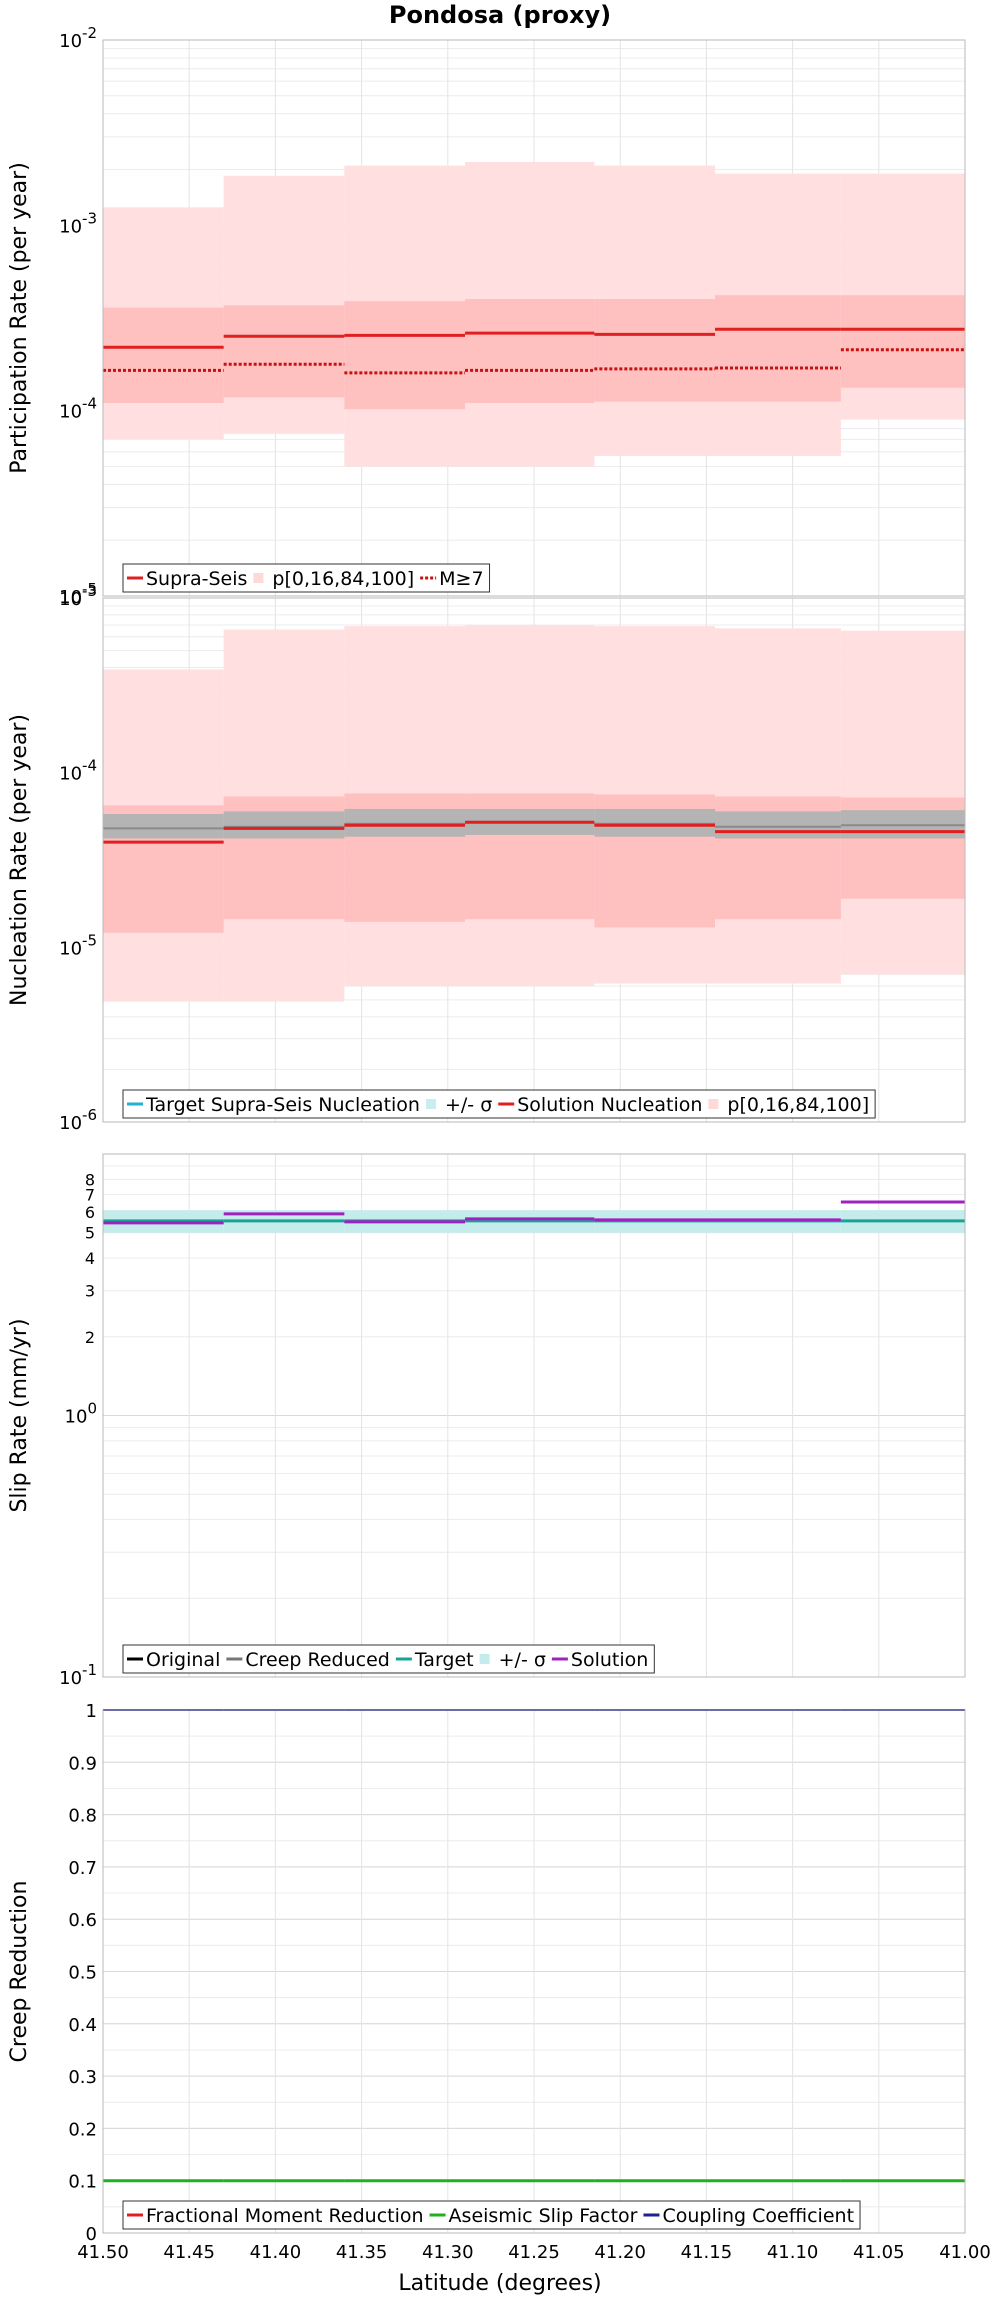  What do you see at coordinates (103, 2252) in the screenshot?
I see `x-tick-label: 41.50` at bounding box center [103, 2252].